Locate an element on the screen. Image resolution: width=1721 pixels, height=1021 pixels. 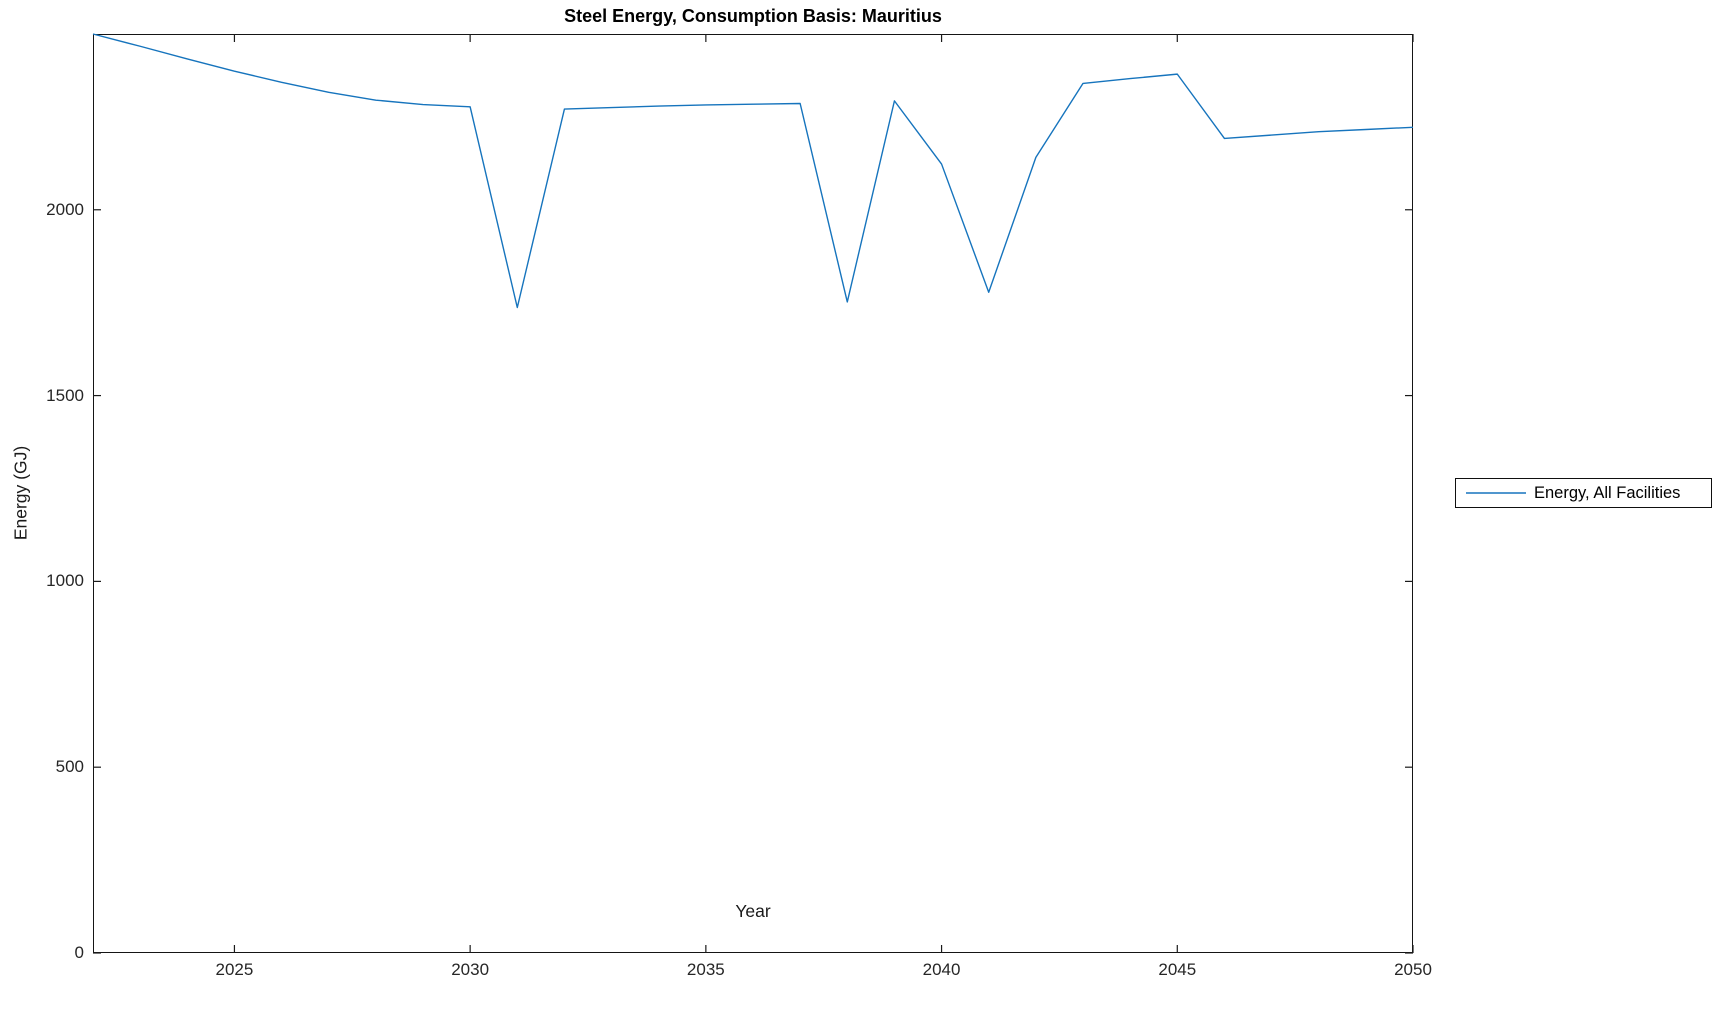
x-axis-label: Year is located at coordinates (753, 911).